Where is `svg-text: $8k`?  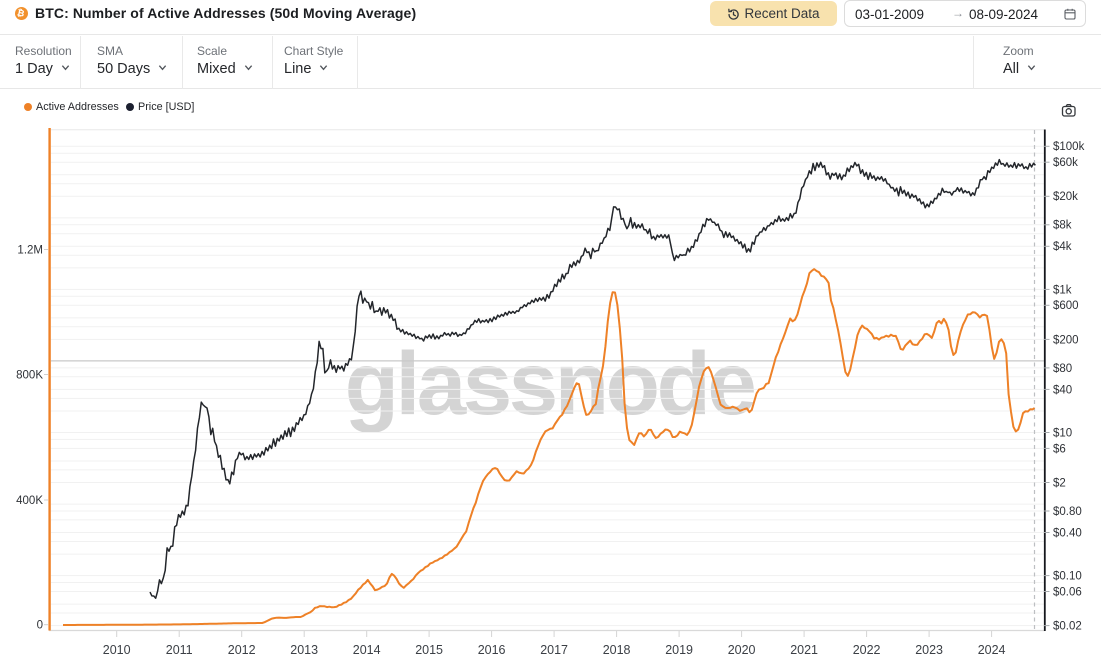
svg-text: $8k is located at coordinates (1062, 226).